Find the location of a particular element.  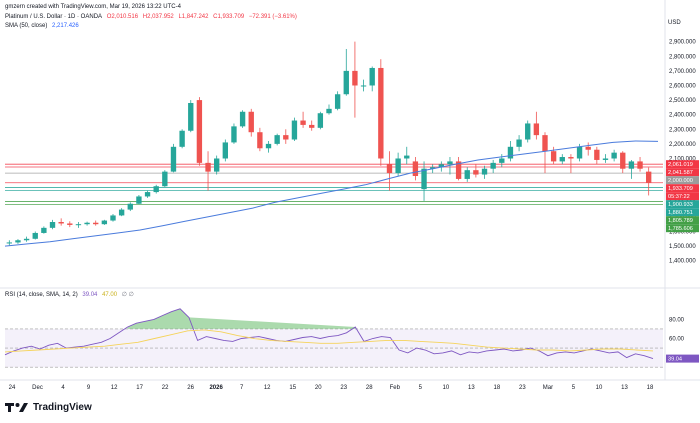

time-tick-label: 17 is located at coordinates (139, 388).